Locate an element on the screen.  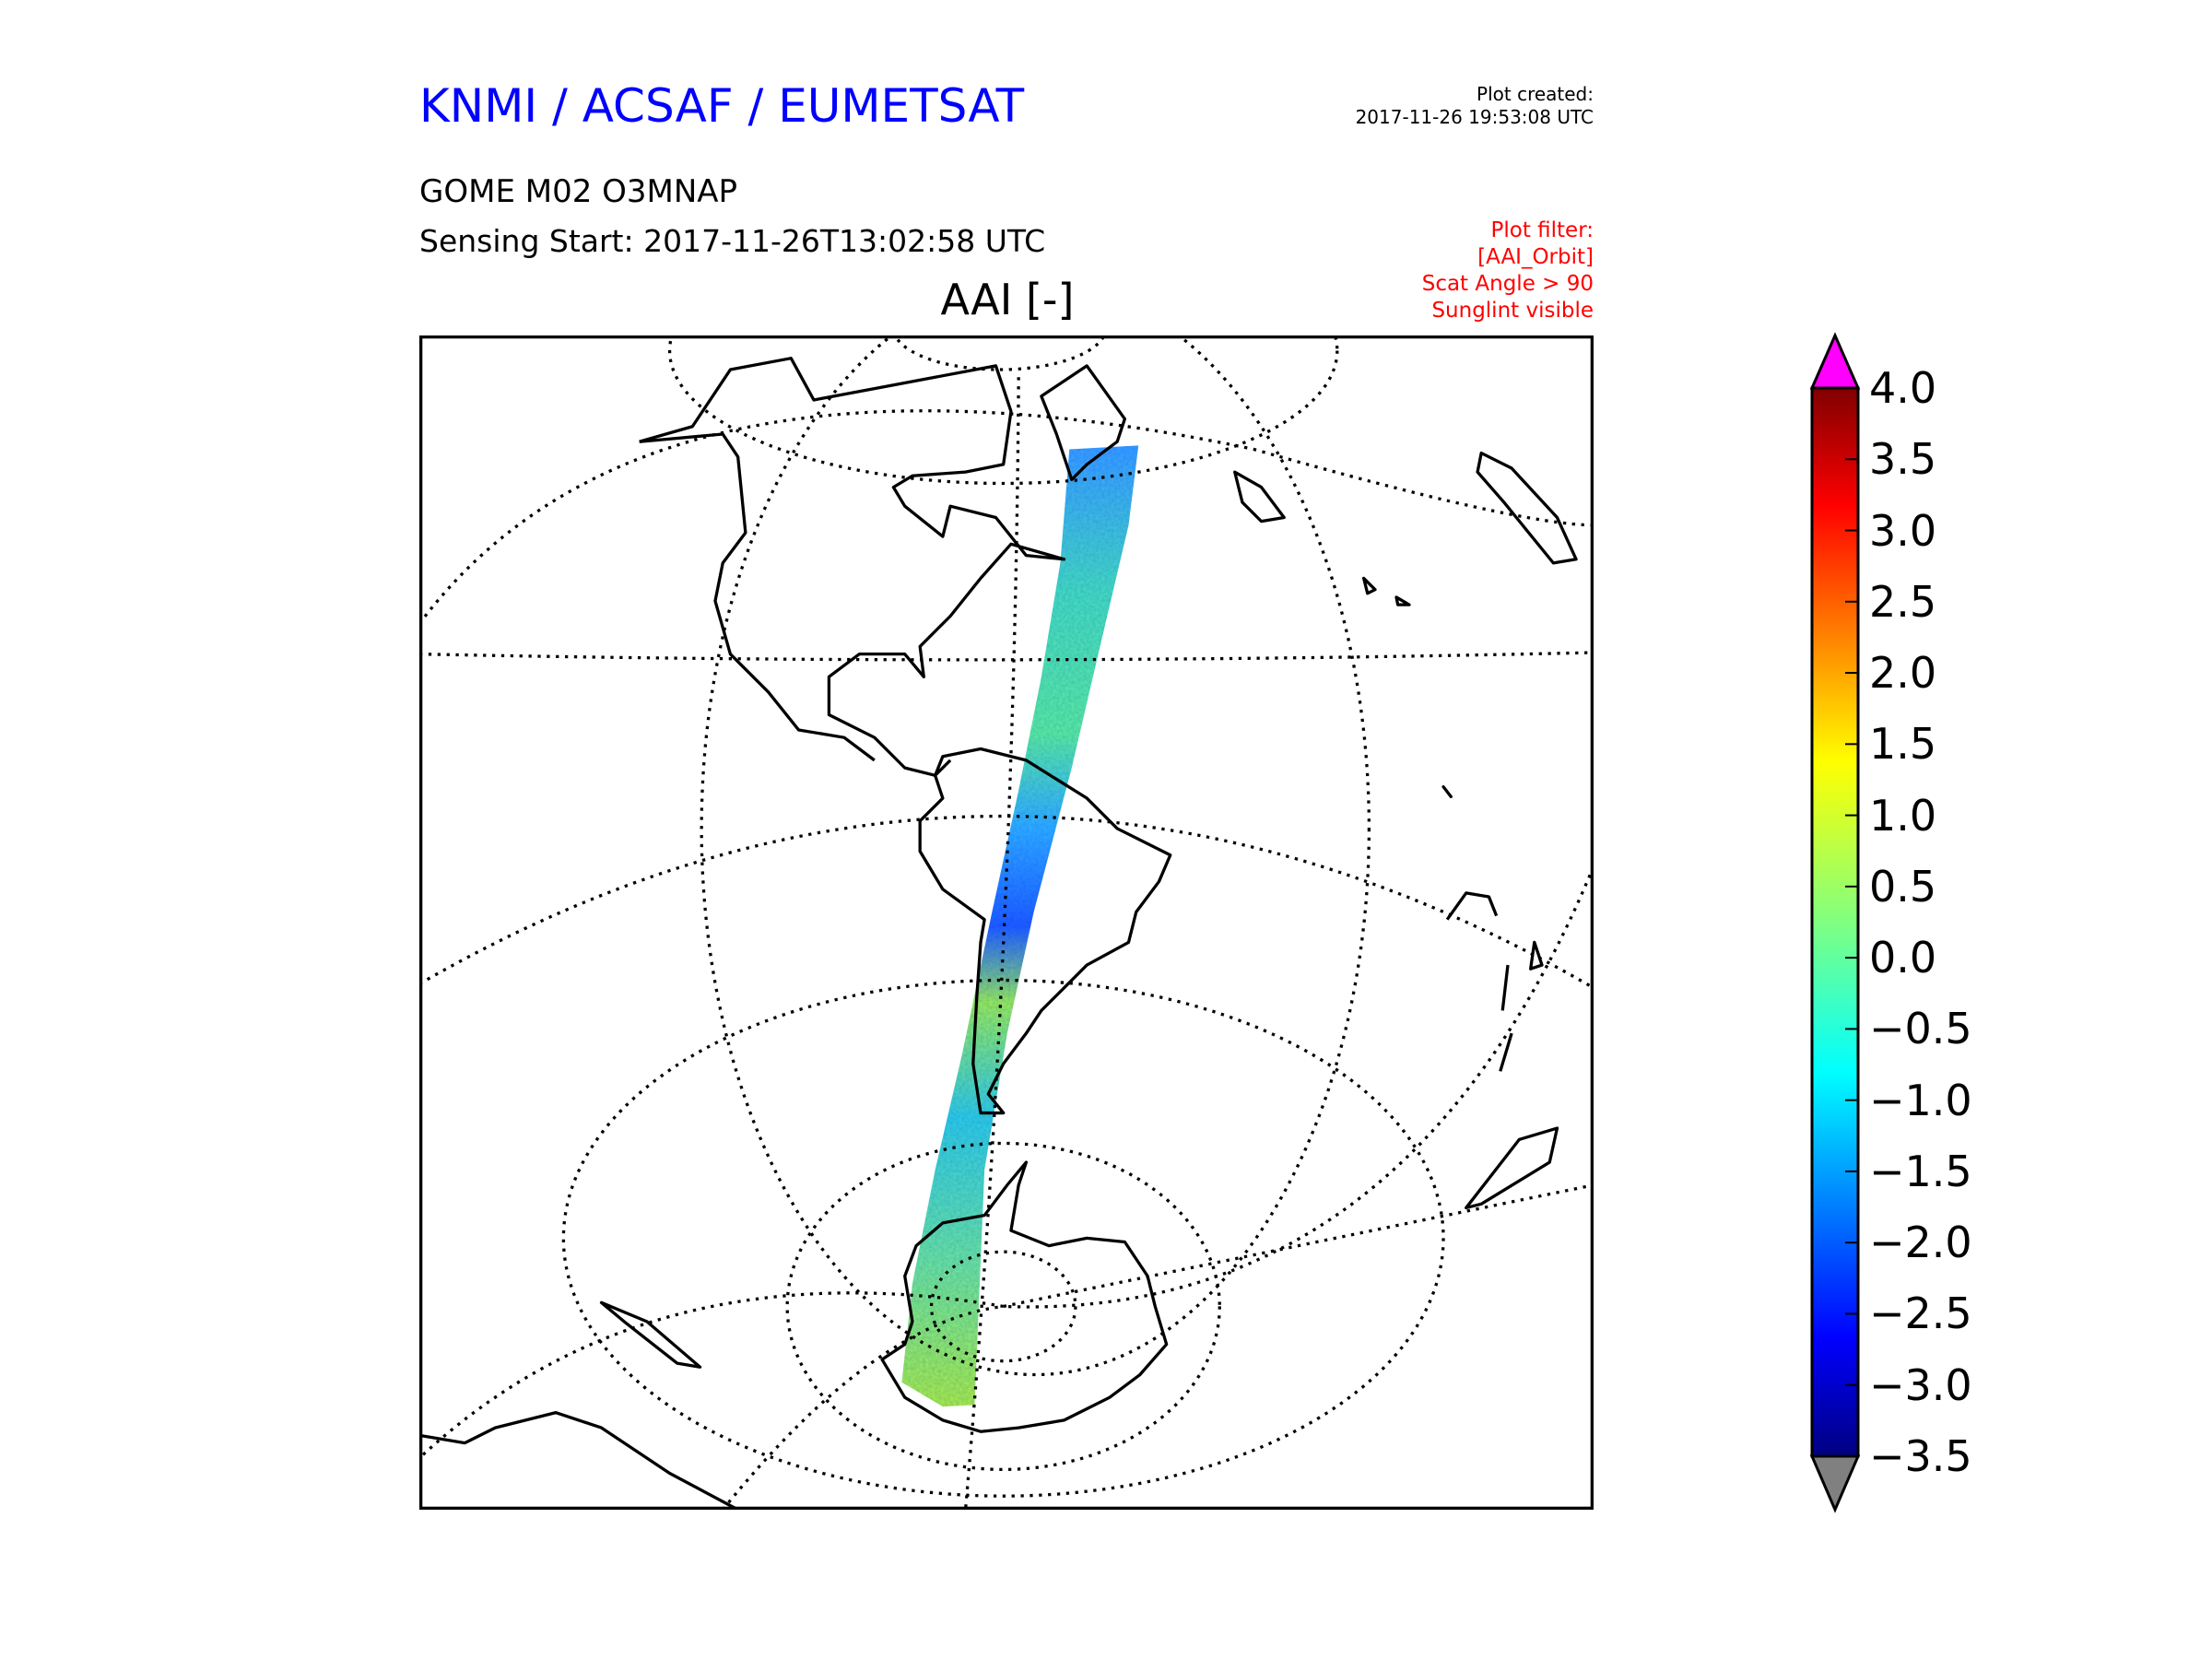
satellite-swath is located at coordinates (1020, 926).